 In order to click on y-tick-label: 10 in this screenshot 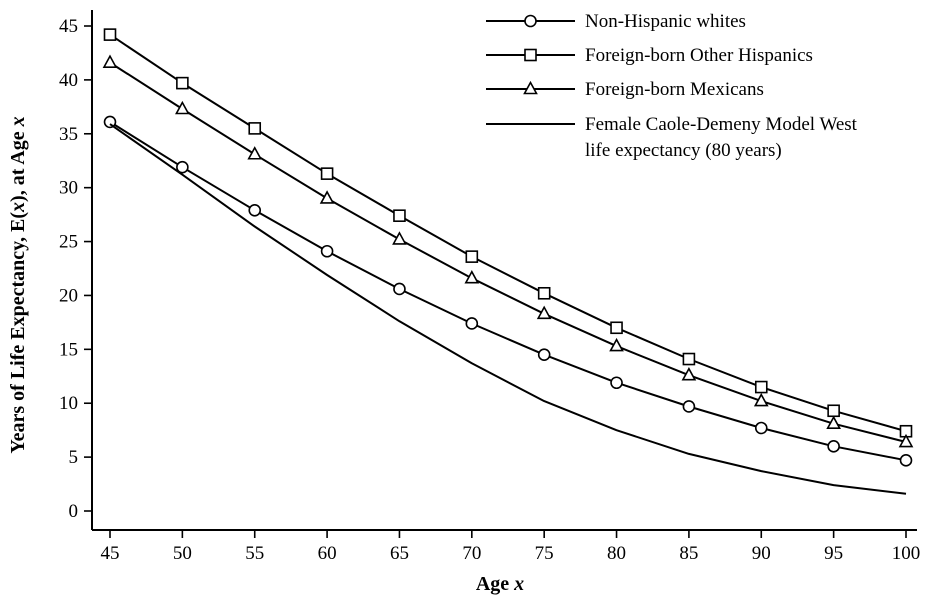, I will do `click(68, 403)`.